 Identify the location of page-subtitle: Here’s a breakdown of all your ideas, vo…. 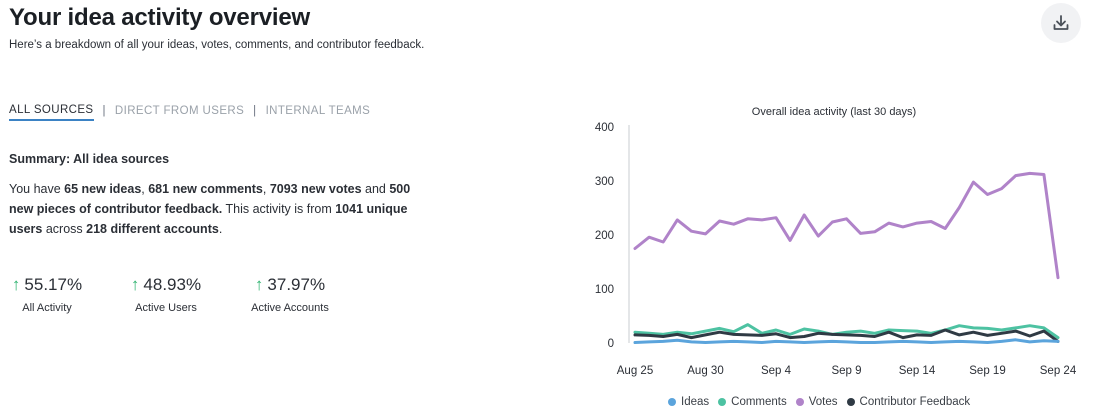
(217, 45).